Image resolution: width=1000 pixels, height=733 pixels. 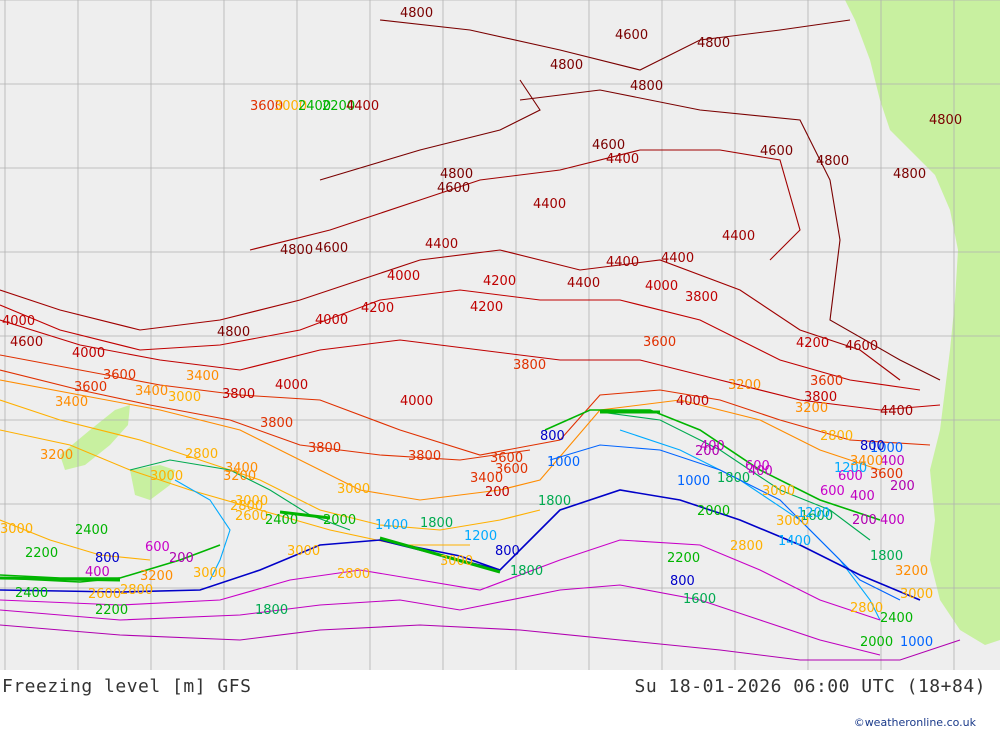 What do you see at coordinates (251, 516) in the screenshot?
I see `contour-label: 2600` at bounding box center [251, 516].